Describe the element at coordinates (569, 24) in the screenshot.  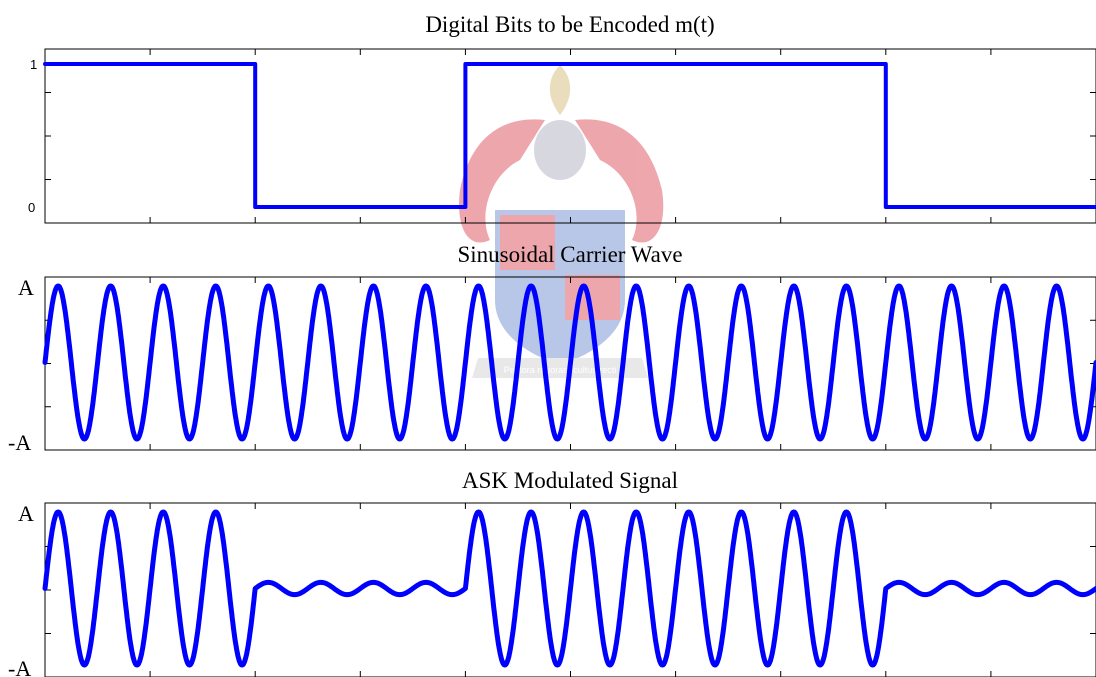
I see `digital-bits-title: Digital Bits to be Encoded m(t)` at that location.